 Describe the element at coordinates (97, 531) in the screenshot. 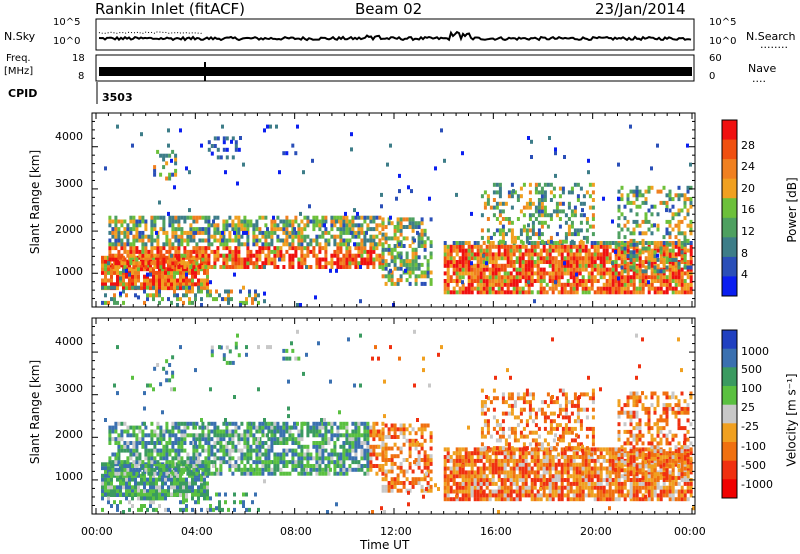

I see `xtick-0000: 00:00` at that location.